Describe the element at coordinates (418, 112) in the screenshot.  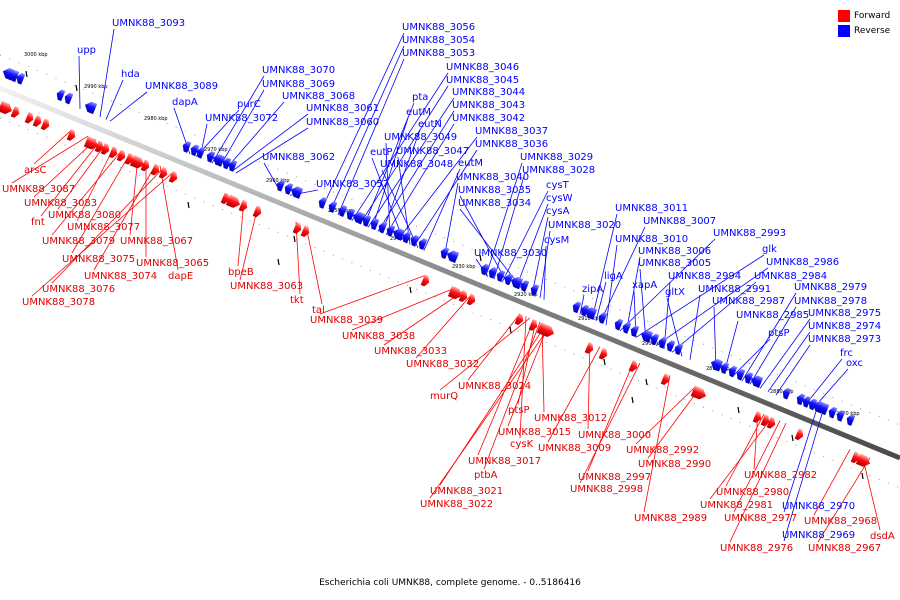
I see `reverse-gene-label: eutM` at that location.